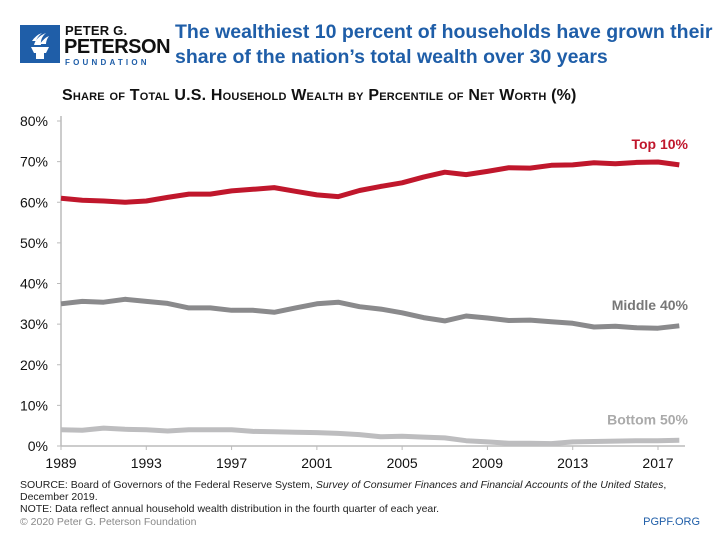 Image resolution: width=720 pixels, height=540 pixels. What do you see at coordinates (657, 463) in the screenshot?
I see `x-tick-label: 2017` at bounding box center [657, 463].